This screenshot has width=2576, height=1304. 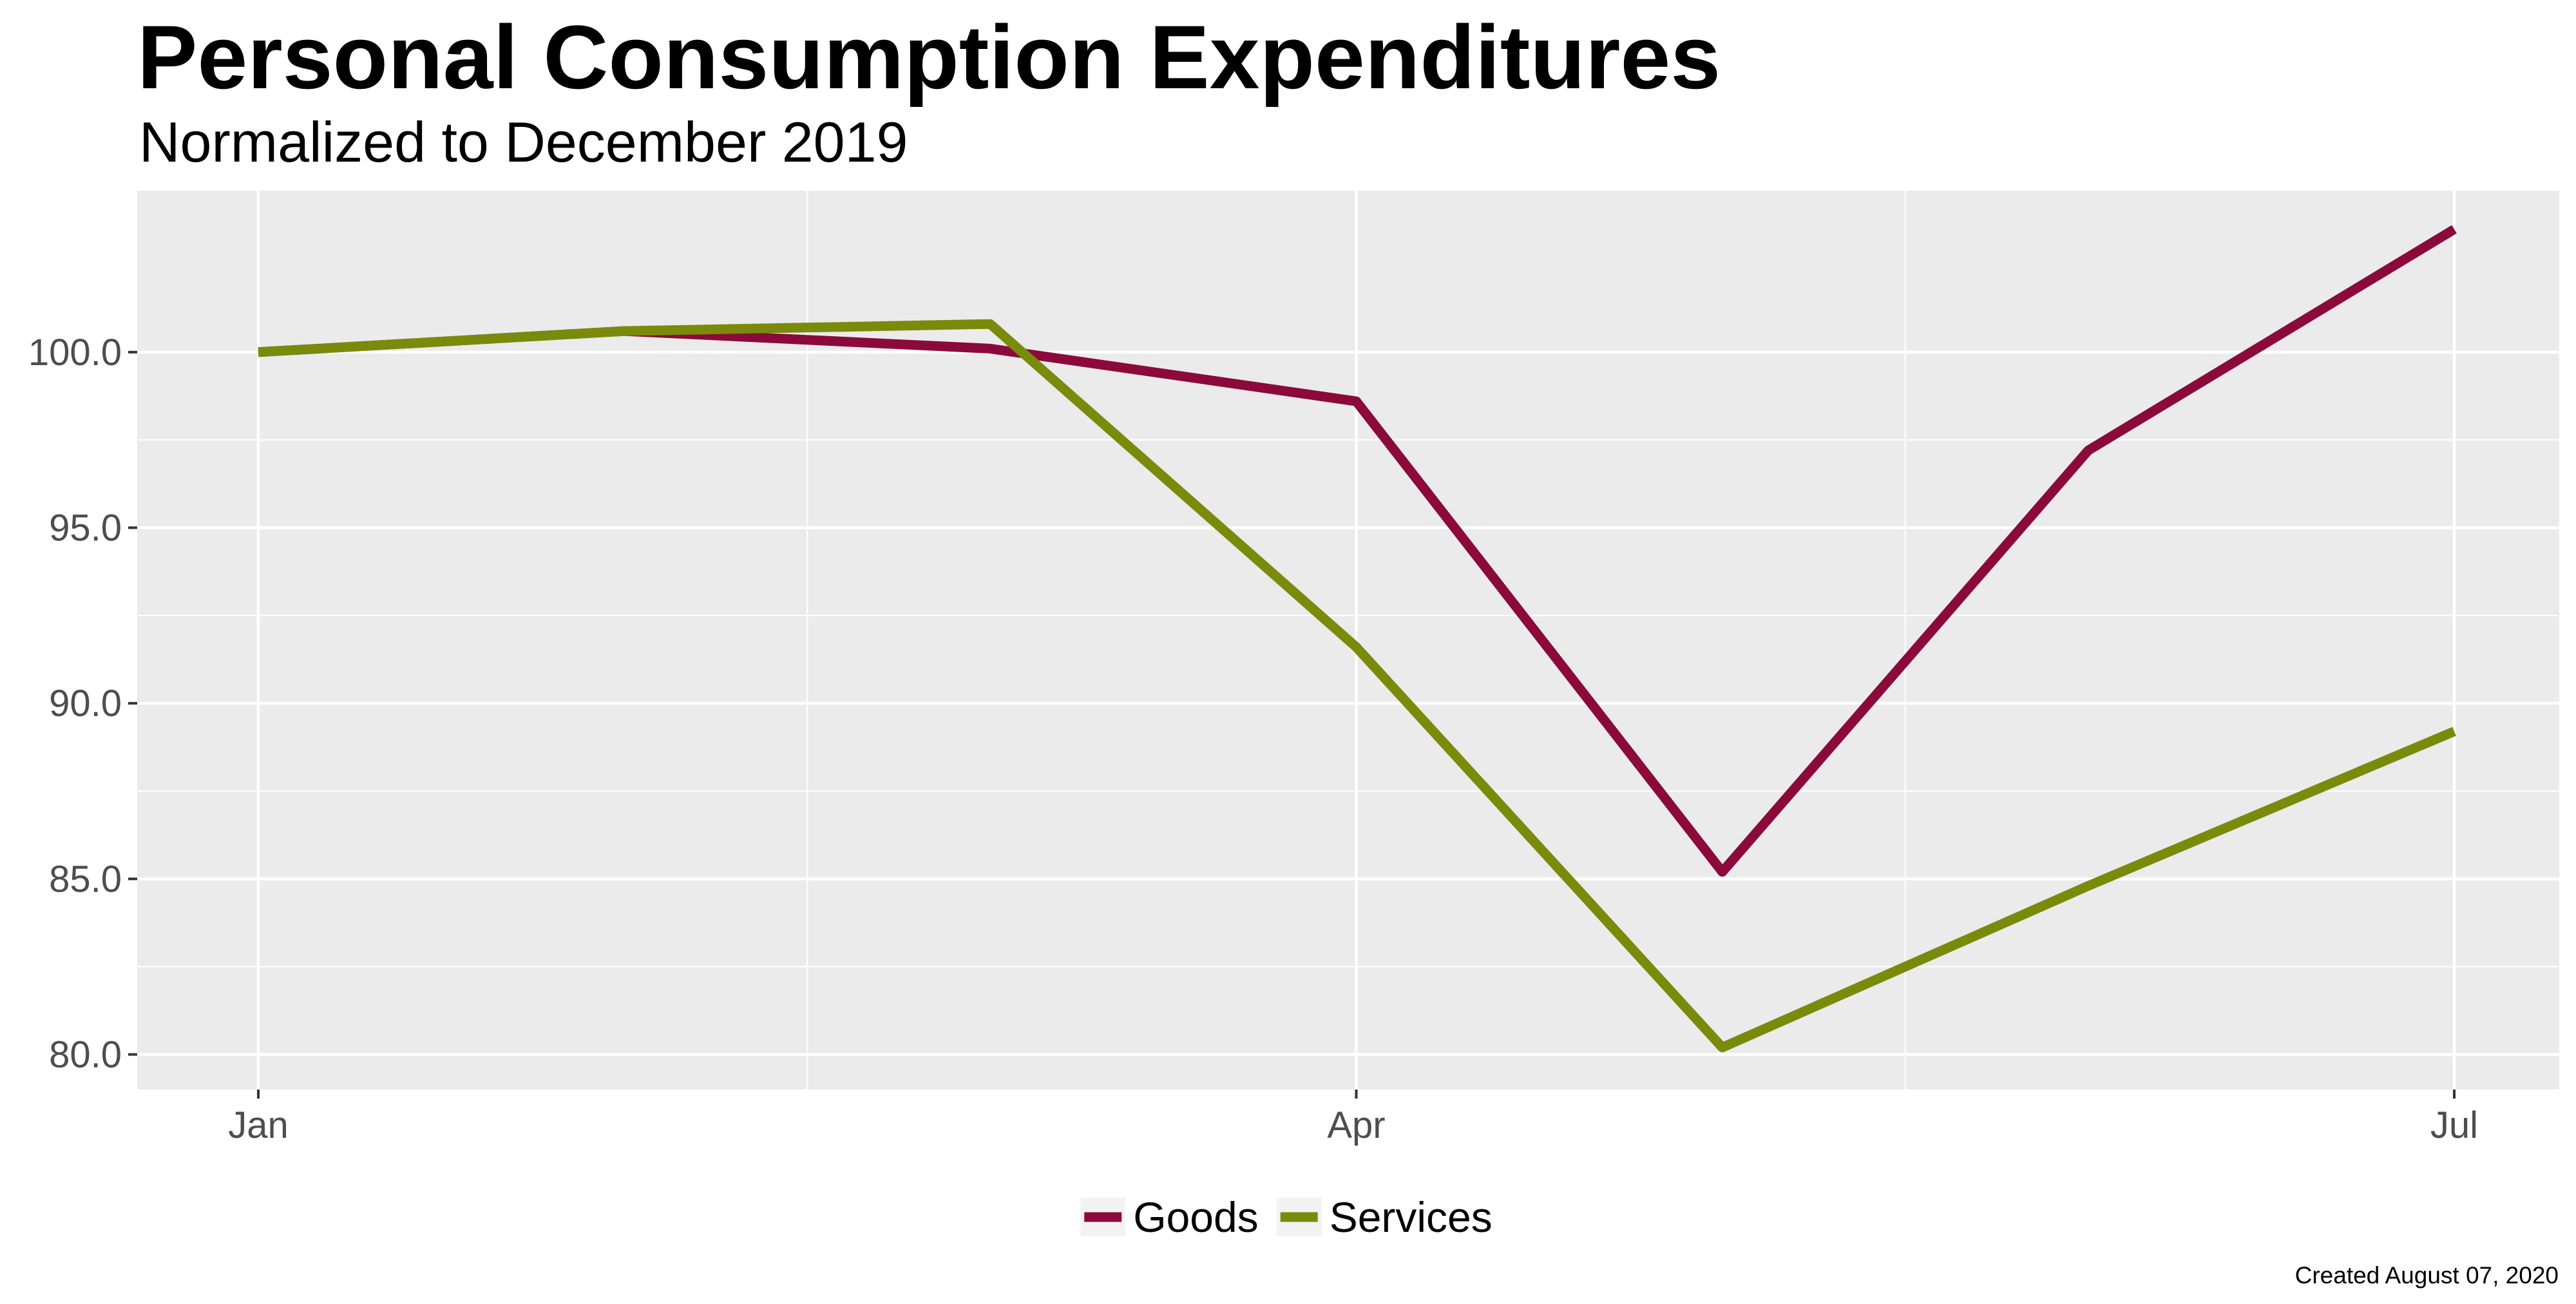 I want to click on created-date-caption: Created August 07, 2020, so click(x=2427, y=1276).